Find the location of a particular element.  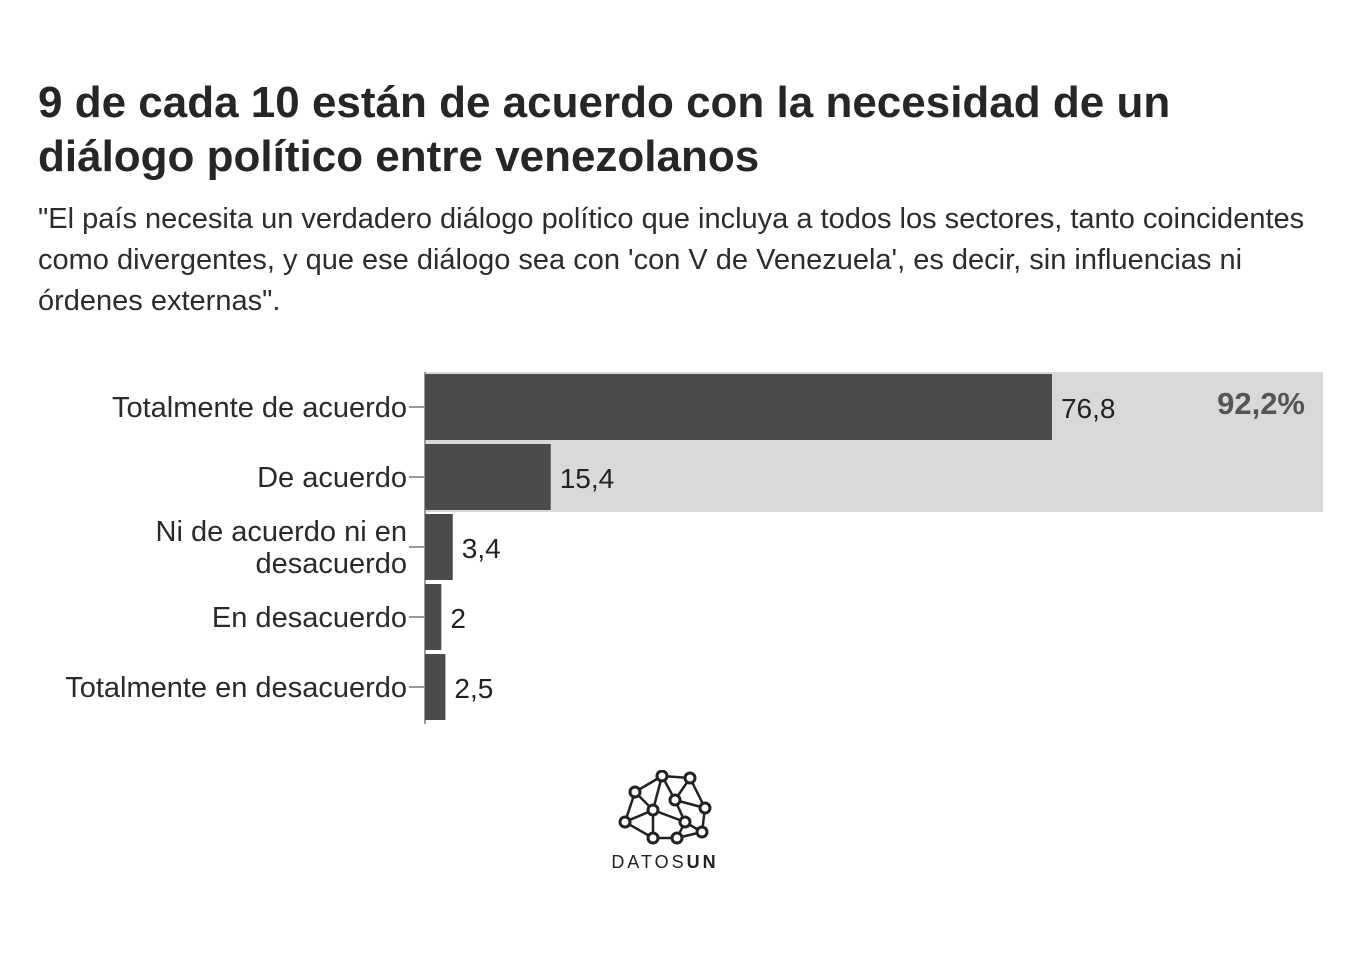

category-label-line: Totalmente de acuerdo is located at coordinates (259, 408).